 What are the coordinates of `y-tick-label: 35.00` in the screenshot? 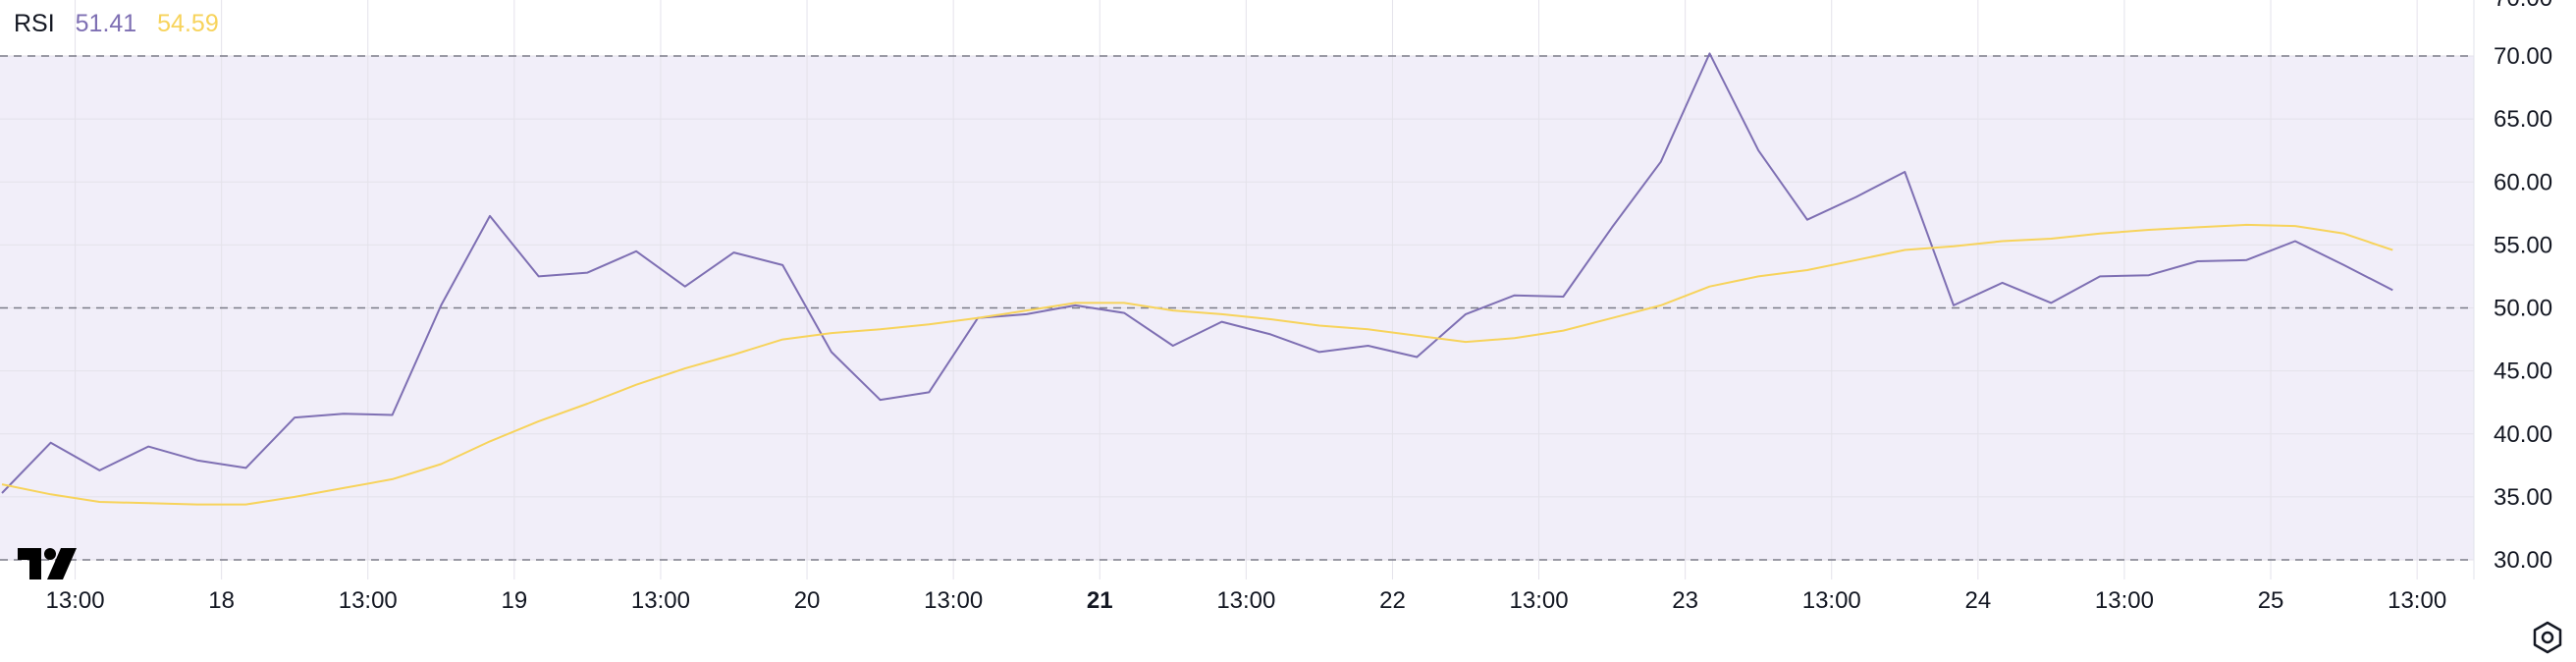 It's located at (2523, 498).